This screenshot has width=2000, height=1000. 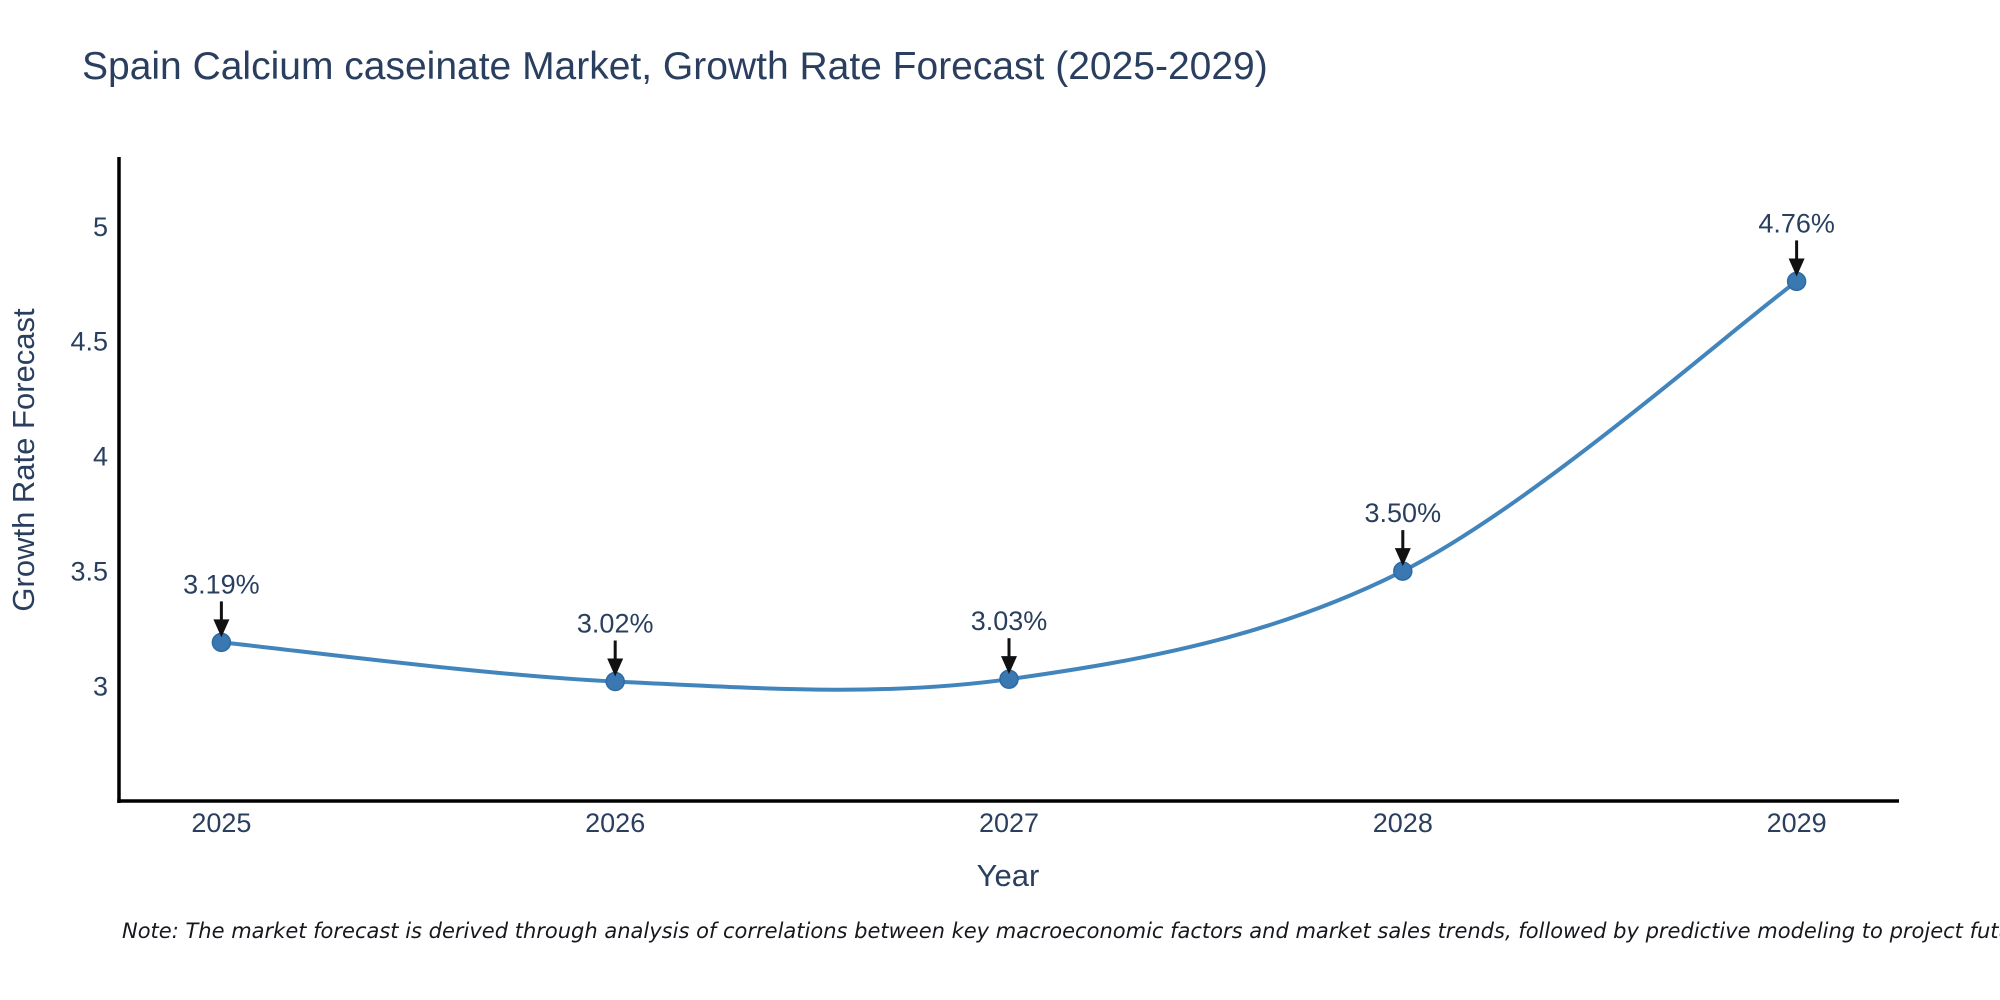 I want to click on data-point-value-label: 3.19%, so click(x=221, y=584).